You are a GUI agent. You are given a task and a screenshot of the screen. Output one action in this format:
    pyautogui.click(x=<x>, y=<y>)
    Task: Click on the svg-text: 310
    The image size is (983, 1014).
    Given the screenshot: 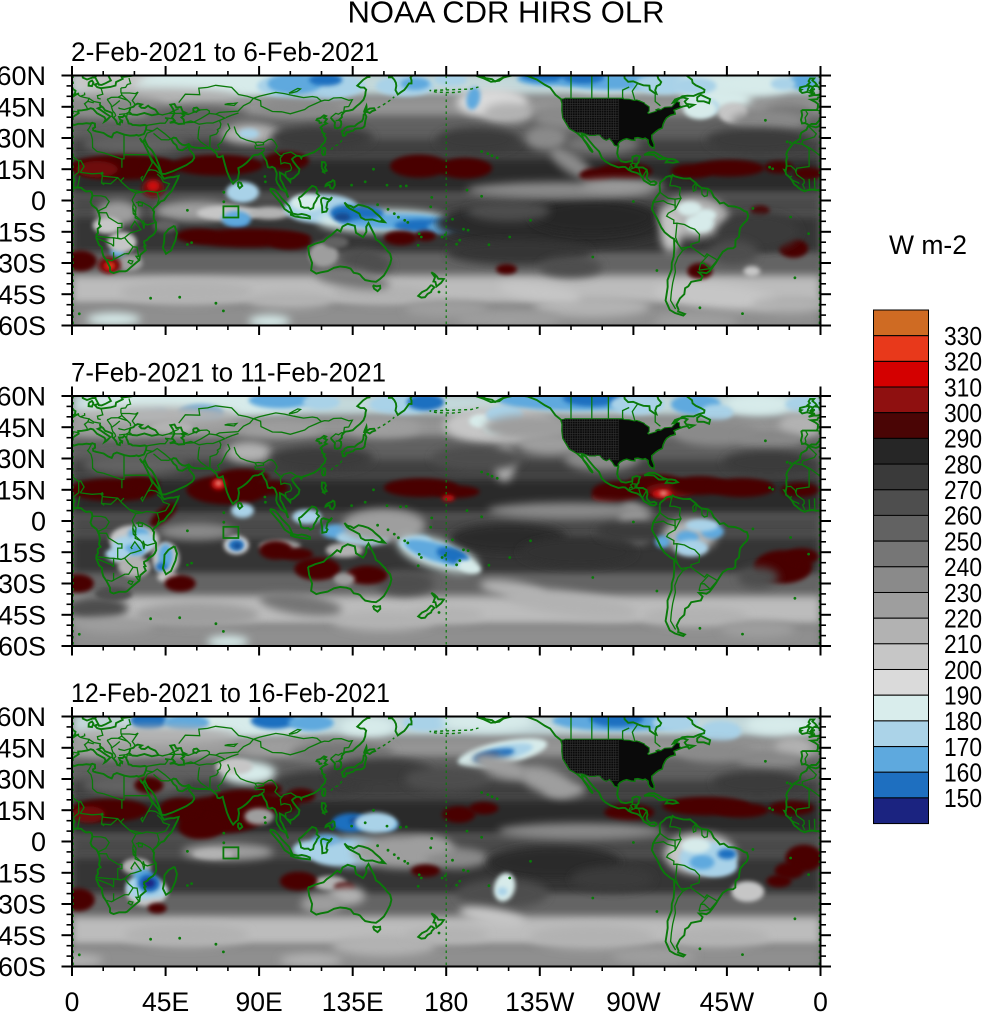 What is the action you would take?
    pyautogui.click(x=963, y=387)
    